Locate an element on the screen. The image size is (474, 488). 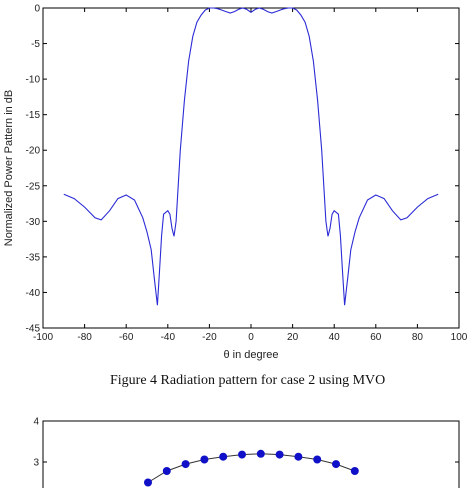
x-tick-label: -40 is located at coordinates (168, 337).